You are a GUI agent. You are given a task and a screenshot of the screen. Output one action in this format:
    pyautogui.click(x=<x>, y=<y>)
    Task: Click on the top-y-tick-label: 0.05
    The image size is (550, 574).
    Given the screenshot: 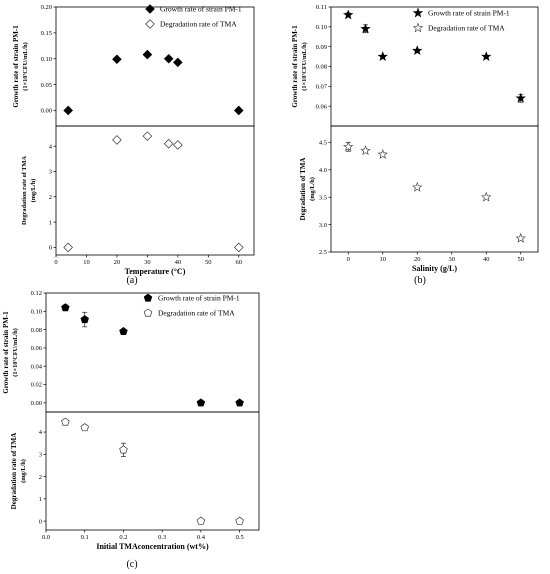 What is the action you would take?
    pyautogui.click(x=46, y=85)
    